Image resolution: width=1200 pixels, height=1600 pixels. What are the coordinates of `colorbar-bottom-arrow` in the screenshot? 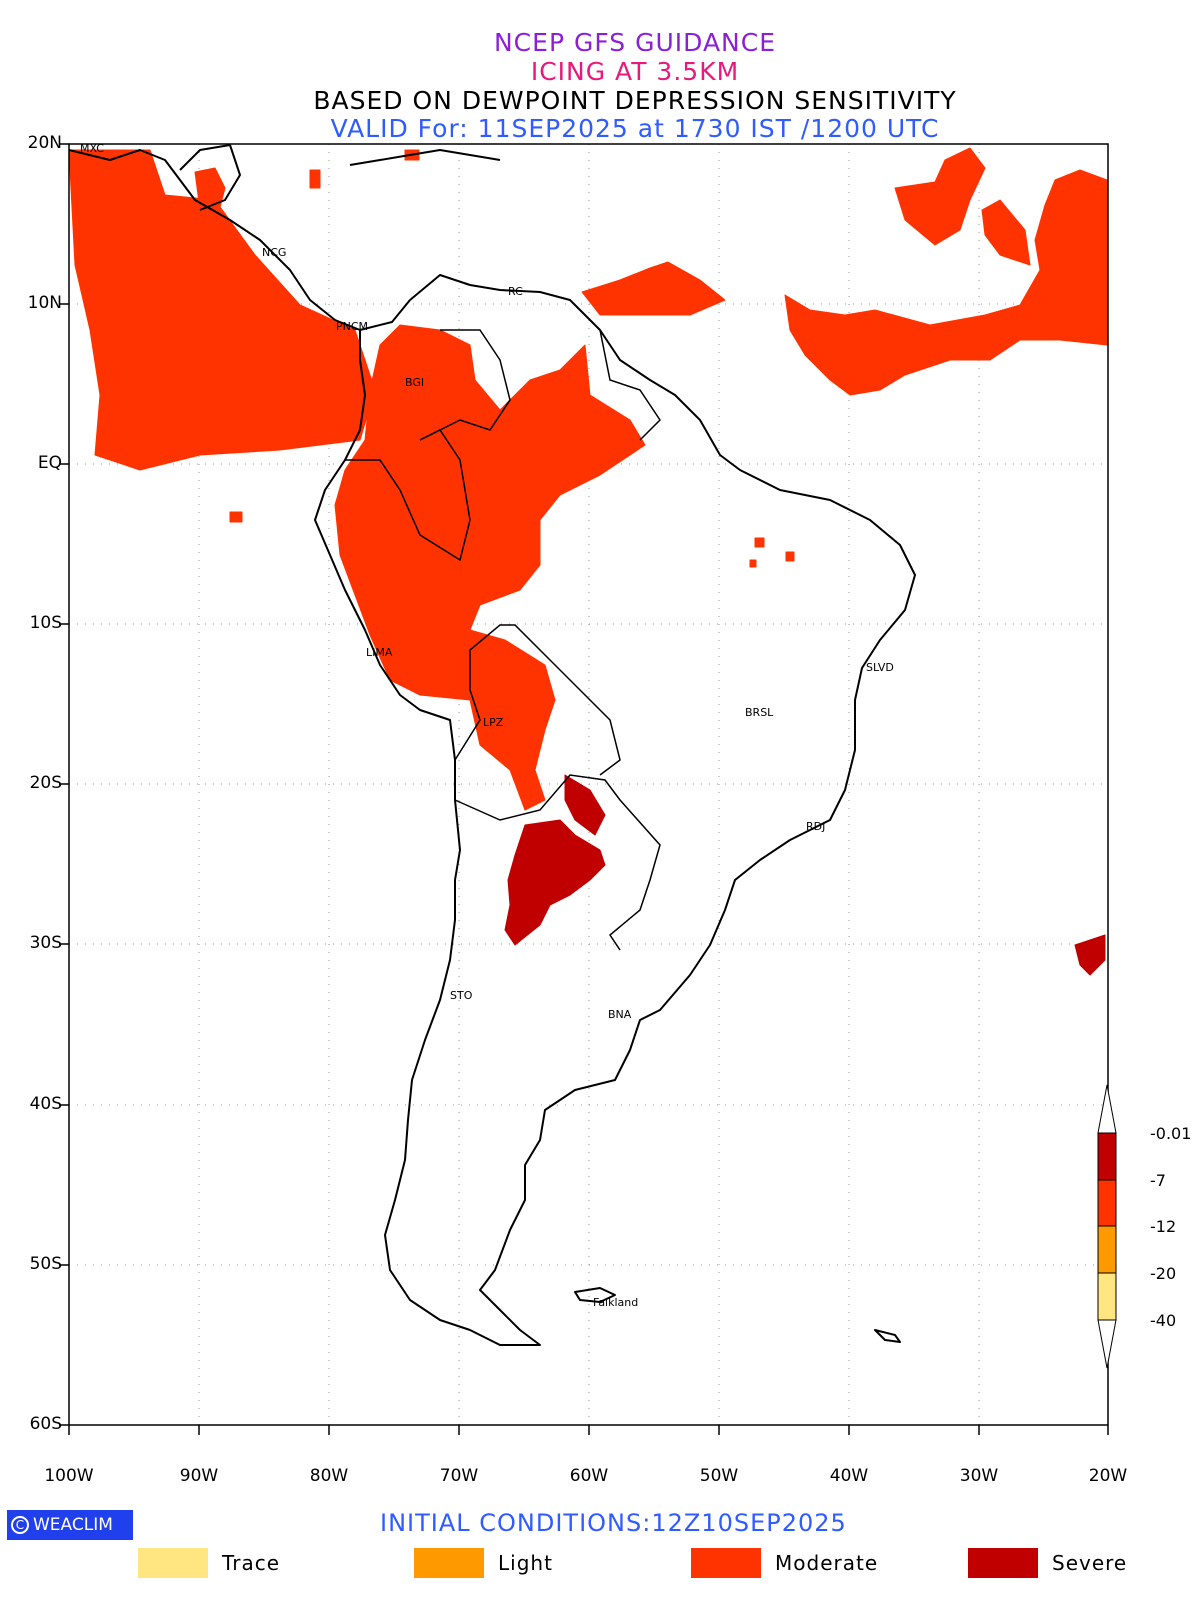 It's located at (1107, 1344).